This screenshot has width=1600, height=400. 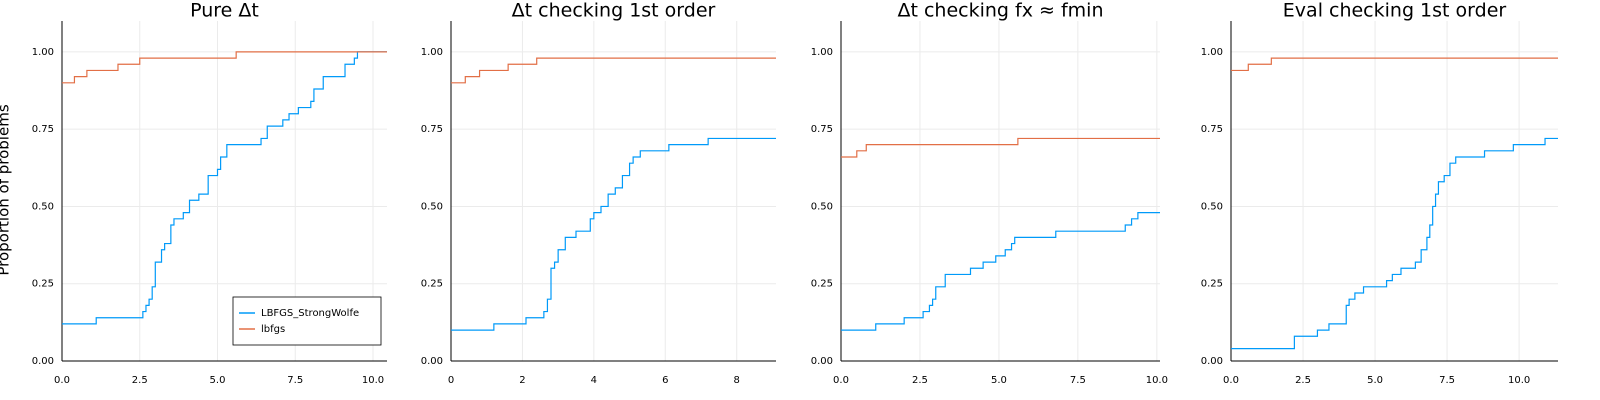 I want to click on x-tick-label: 4, so click(x=594, y=380).